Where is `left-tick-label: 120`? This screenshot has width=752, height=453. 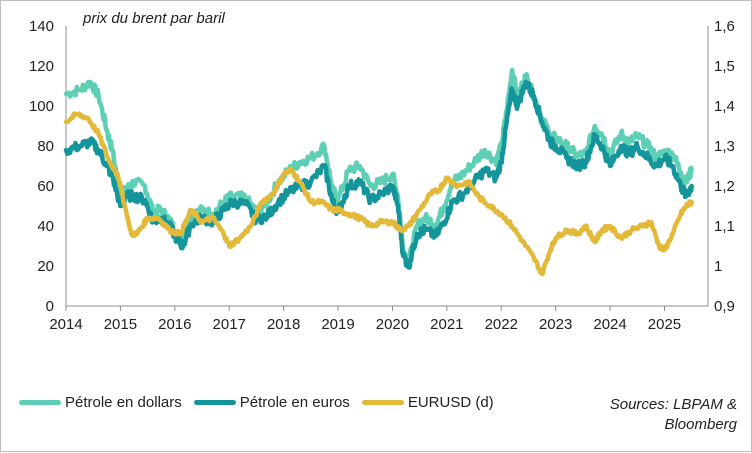 left-tick-label: 120 is located at coordinates (41, 66).